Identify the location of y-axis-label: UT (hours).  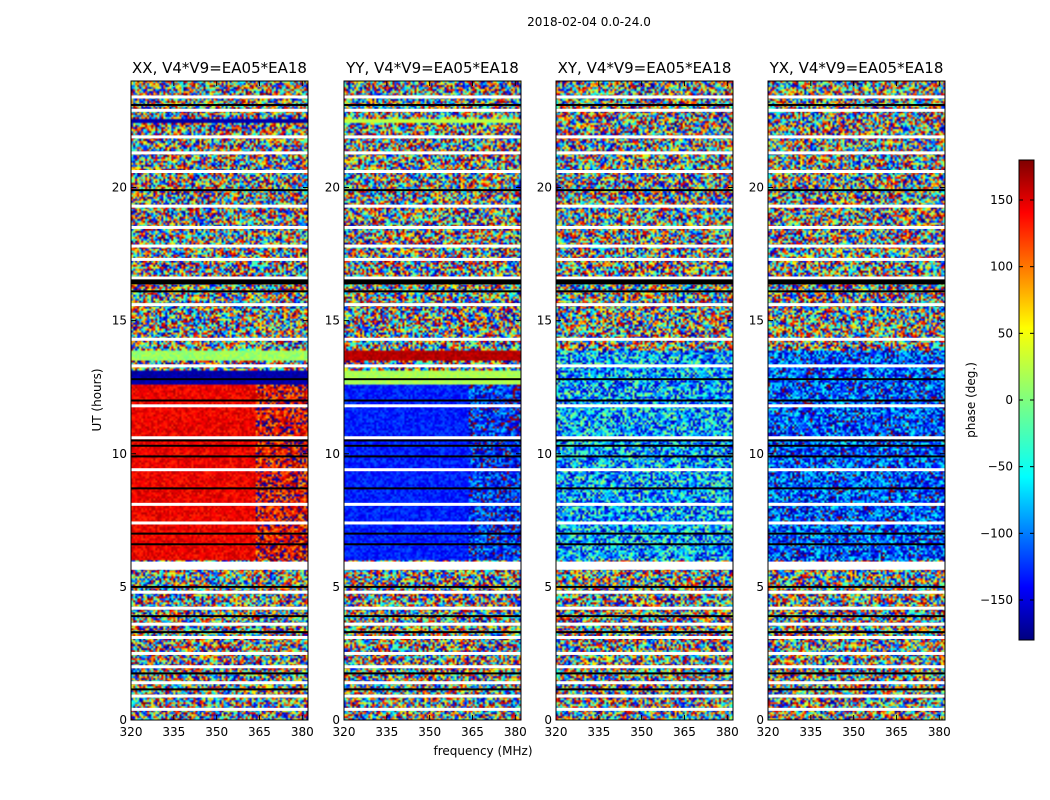
(97, 399).